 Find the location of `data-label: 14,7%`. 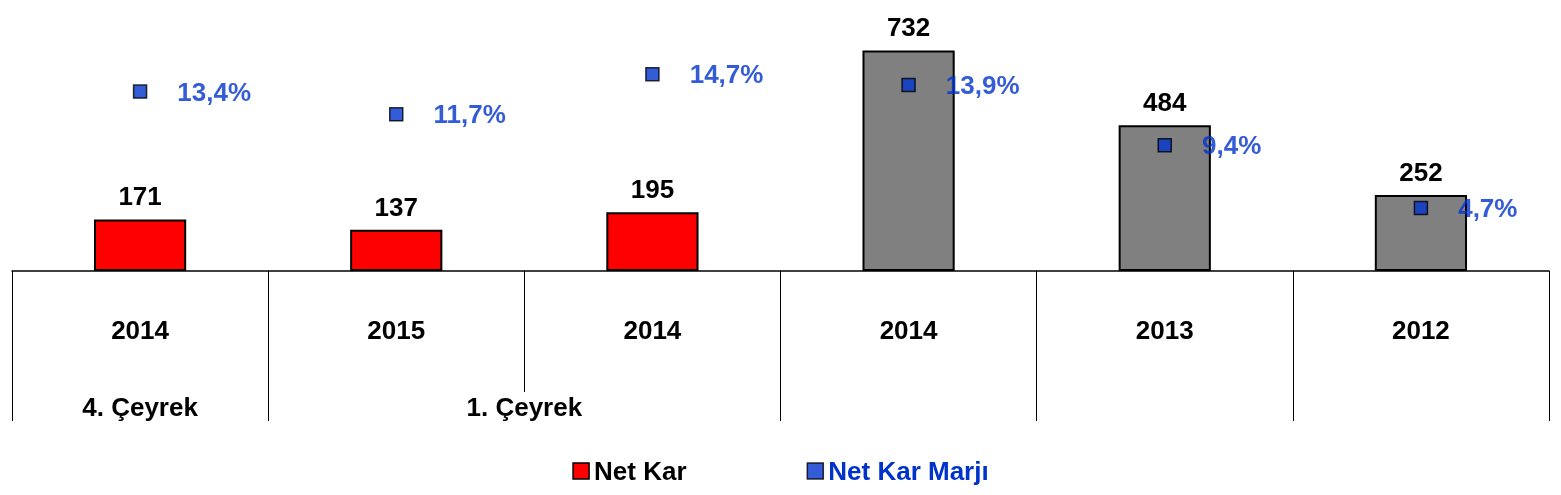

data-label: 14,7% is located at coordinates (726, 74).